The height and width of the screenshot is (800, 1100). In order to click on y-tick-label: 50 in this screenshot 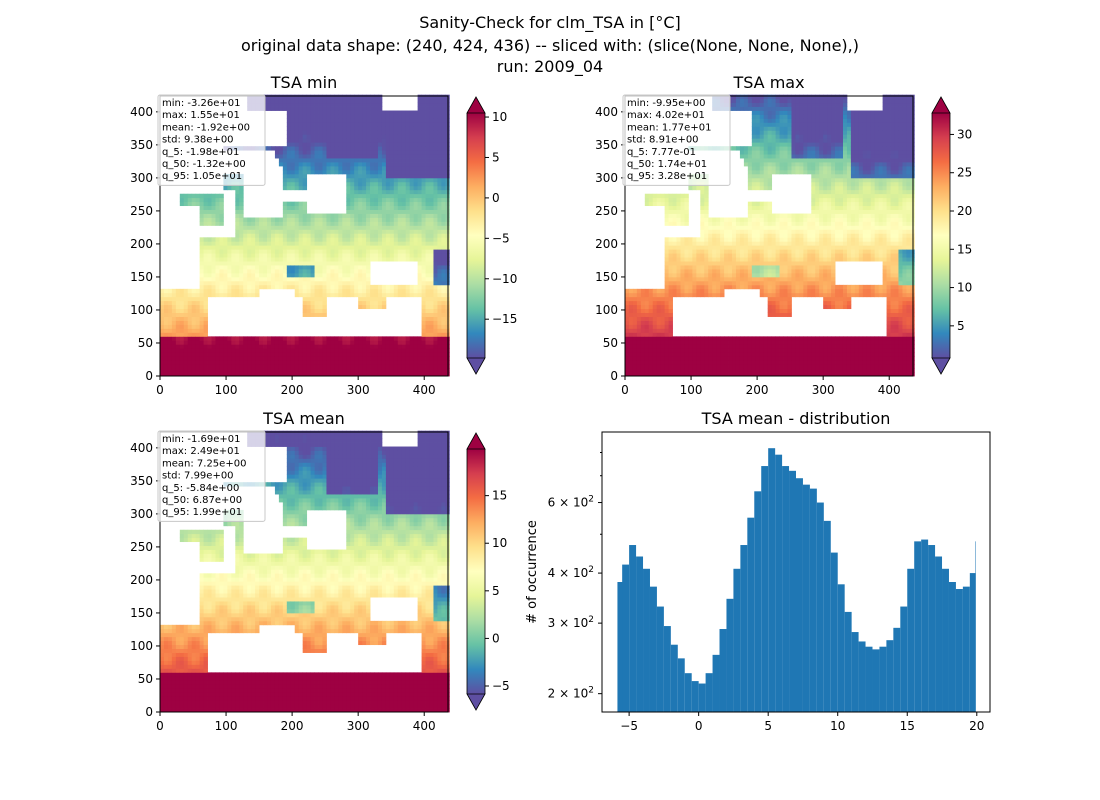, I will do `click(145, 343)`.